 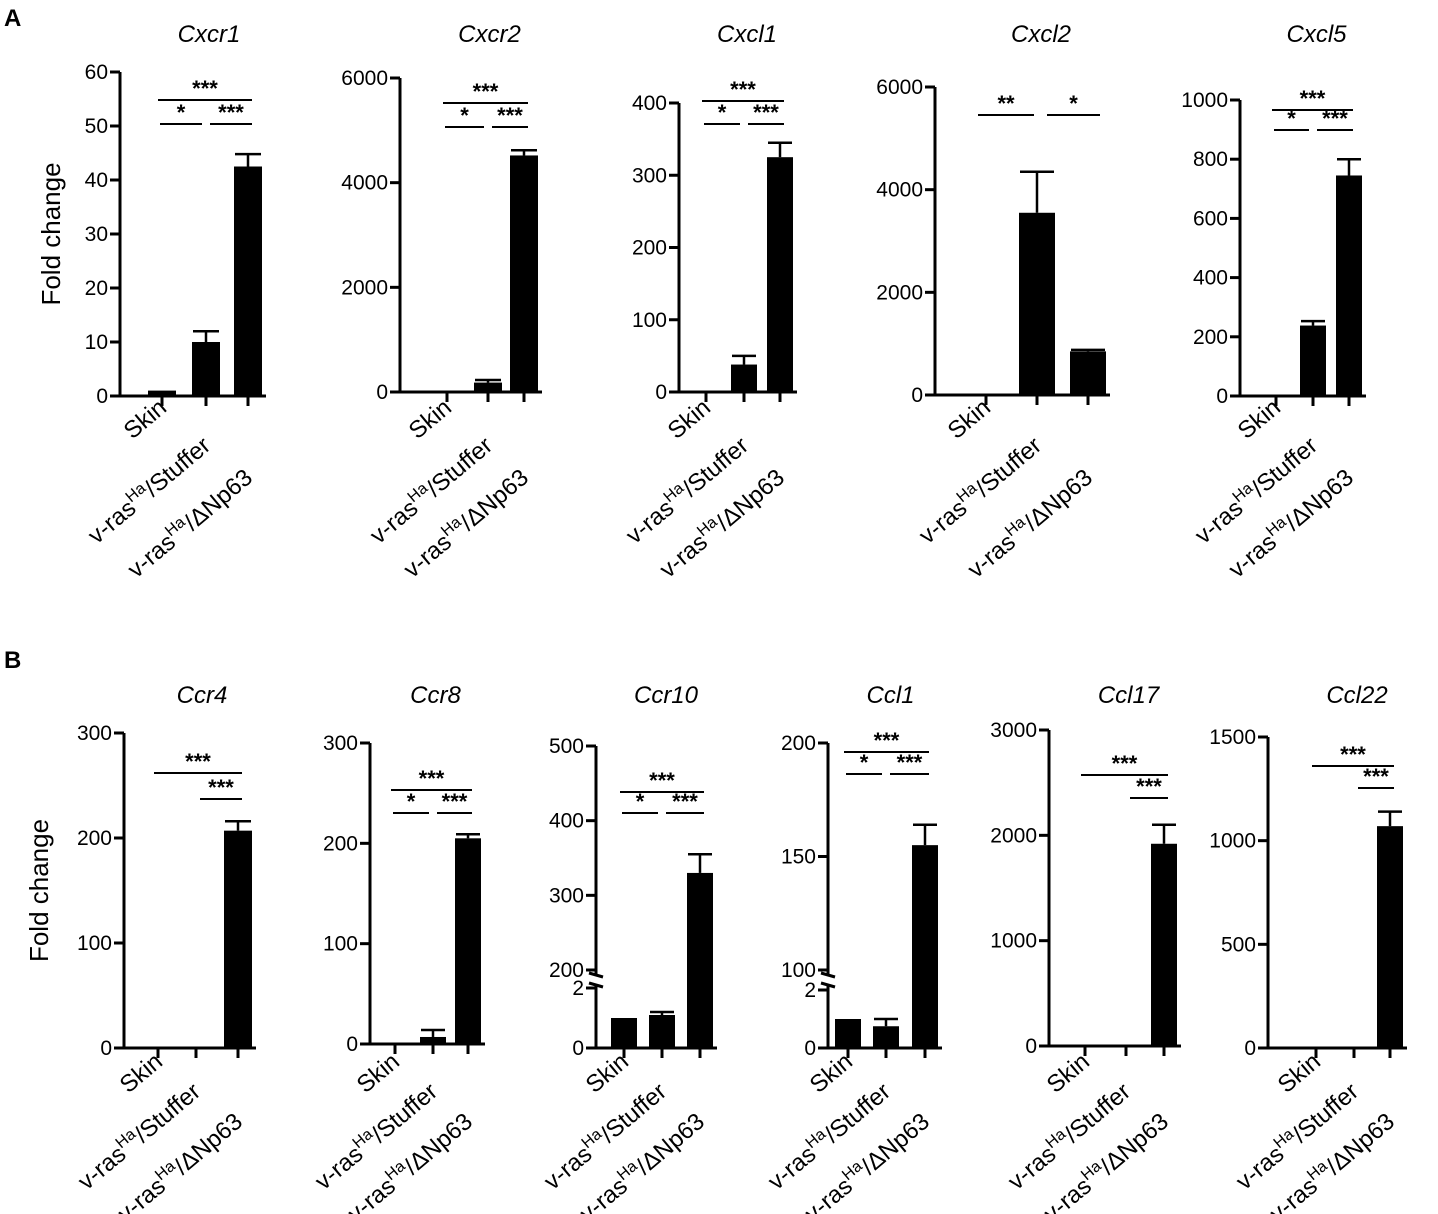 I want to click on y-tick-label: 500, so click(x=1238, y=944).